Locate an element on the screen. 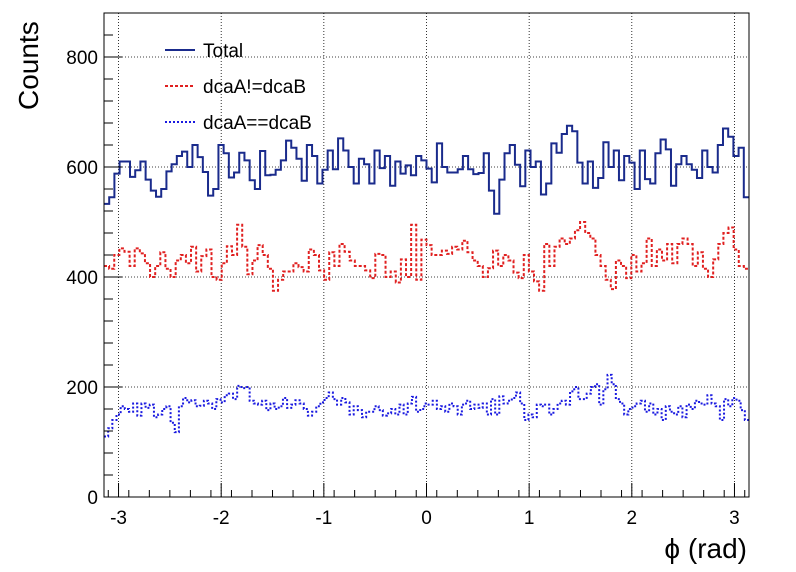 This screenshot has height=572, width=796. x-tick-label: 2 is located at coordinates (632, 518).